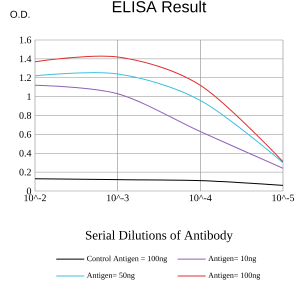 The image size is (300, 300). What do you see at coordinates (26, 40) in the screenshot?
I see `y-tick-label: 1.6` at bounding box center [26, 40].